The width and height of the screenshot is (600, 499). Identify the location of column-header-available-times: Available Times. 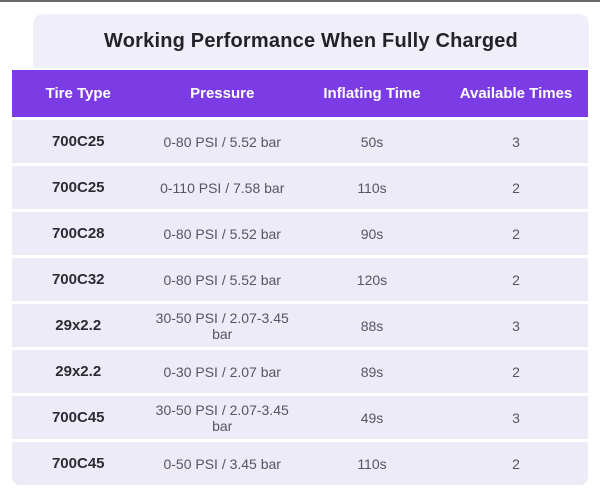
(516, 93).